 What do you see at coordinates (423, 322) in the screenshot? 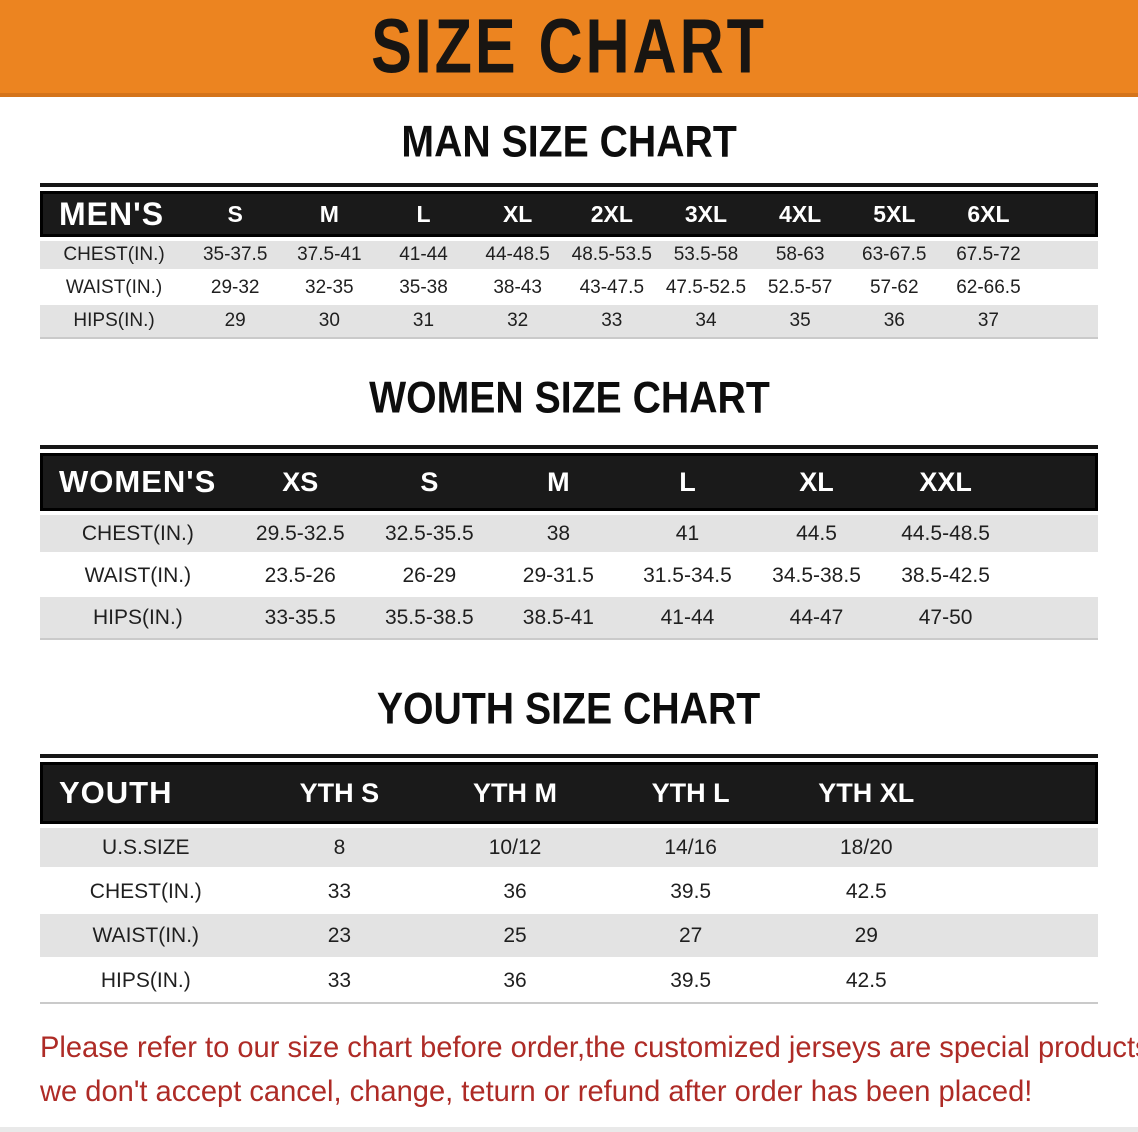
I see `size-value-cell: 31` at bounding box center [423, 322].